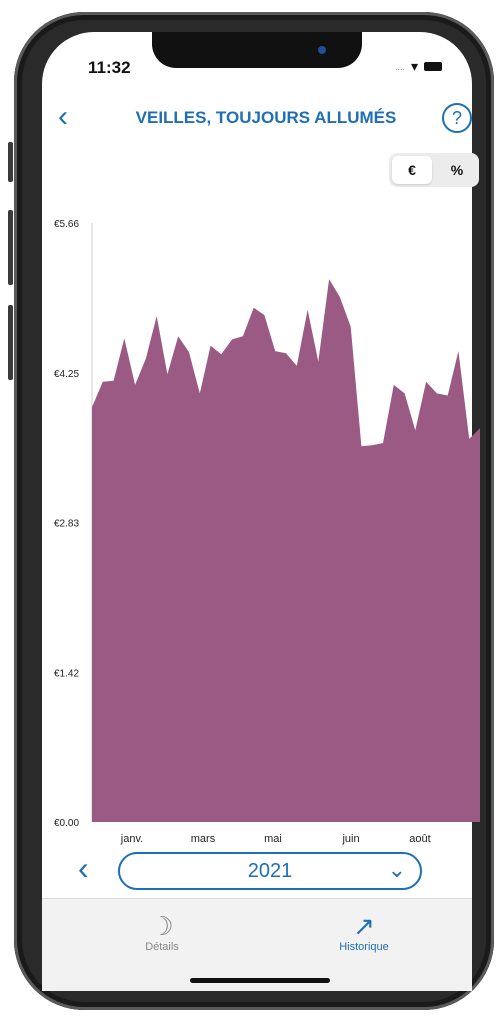 Image resolution: width=501 pixels, height=1020 pixels. Describe the element at coordinates (412, 170) in the screenshot. I see `euro-toggle-button: €` at that location.